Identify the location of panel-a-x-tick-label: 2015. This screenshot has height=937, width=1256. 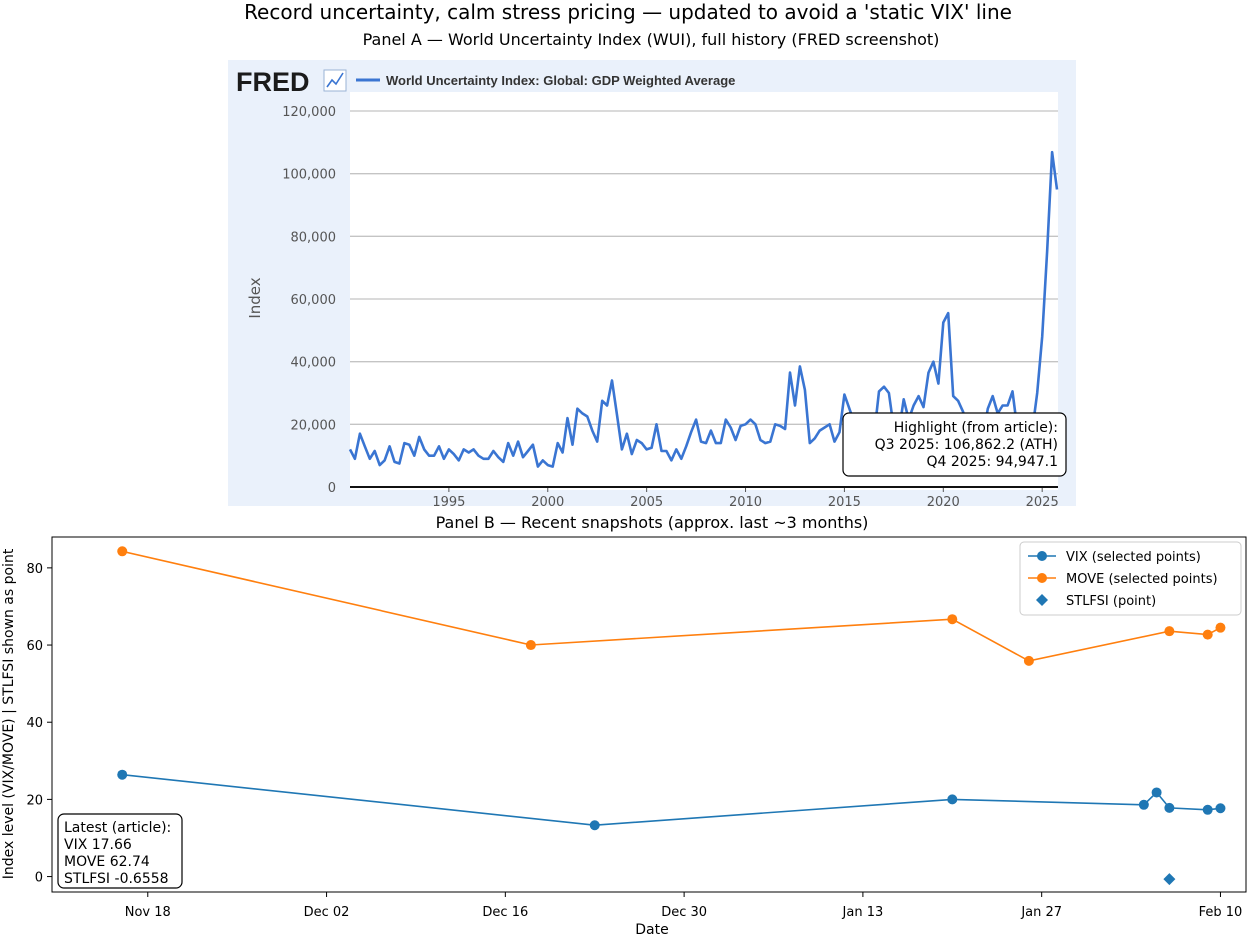
(844, 502).